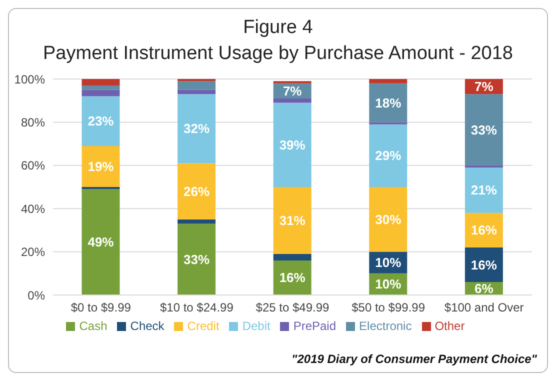 The width and height of the screenshot is (560, 385). I want to click on data-label: 6%, so click(484, 288).